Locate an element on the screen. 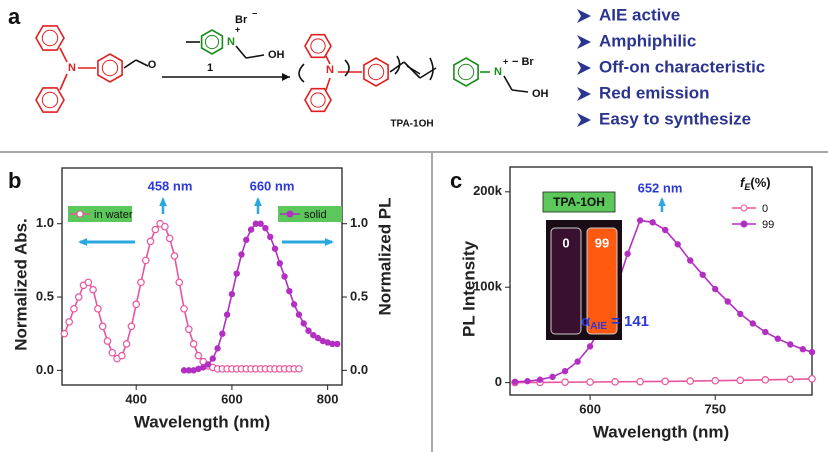 This screenshot has height=452, width=828. inset-label-box is located at coordinates (579, 202).